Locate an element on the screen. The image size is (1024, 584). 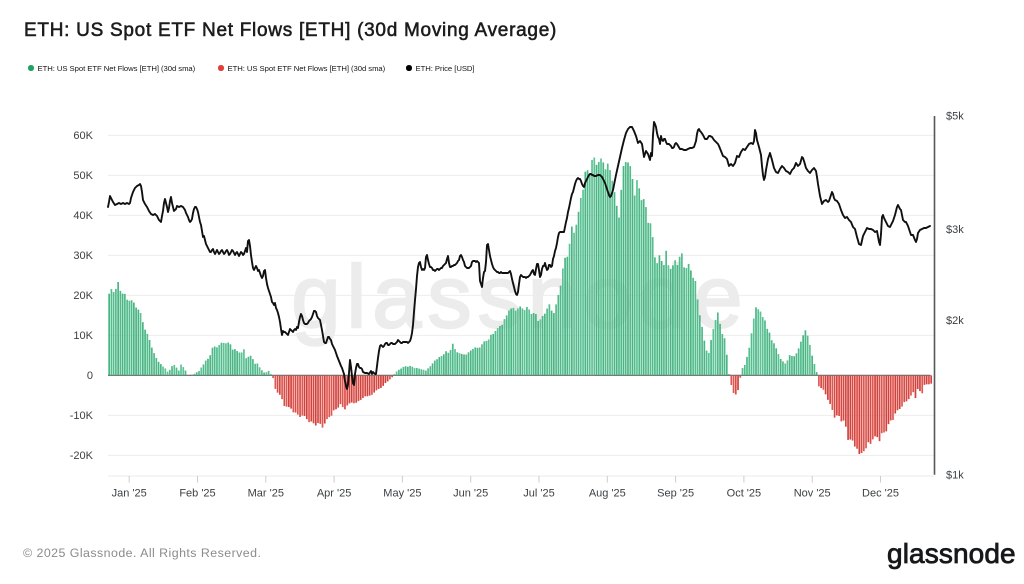
svg-text: $2k is located at coordinates (955, 321).